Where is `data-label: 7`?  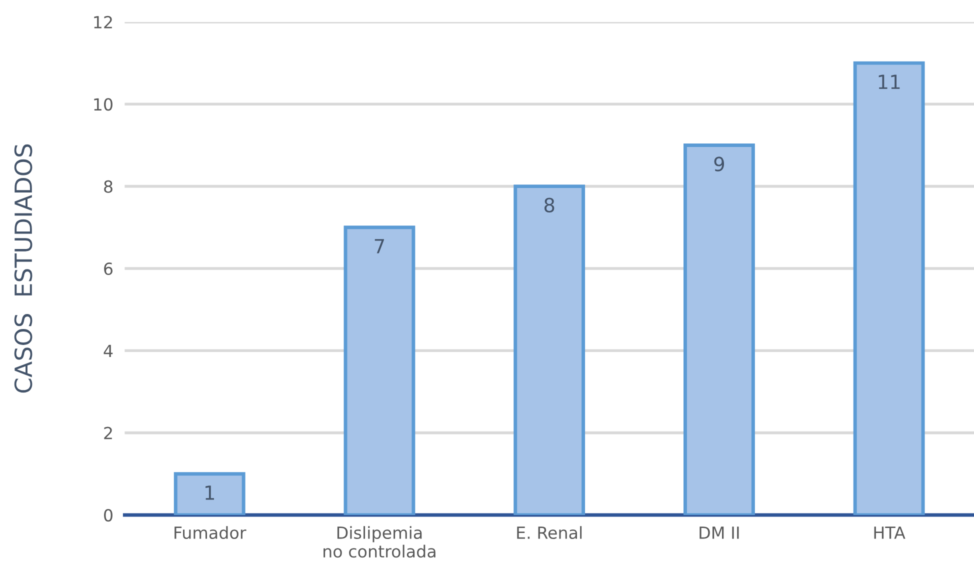
data-label: 7 is located at coordinates (379, 246).